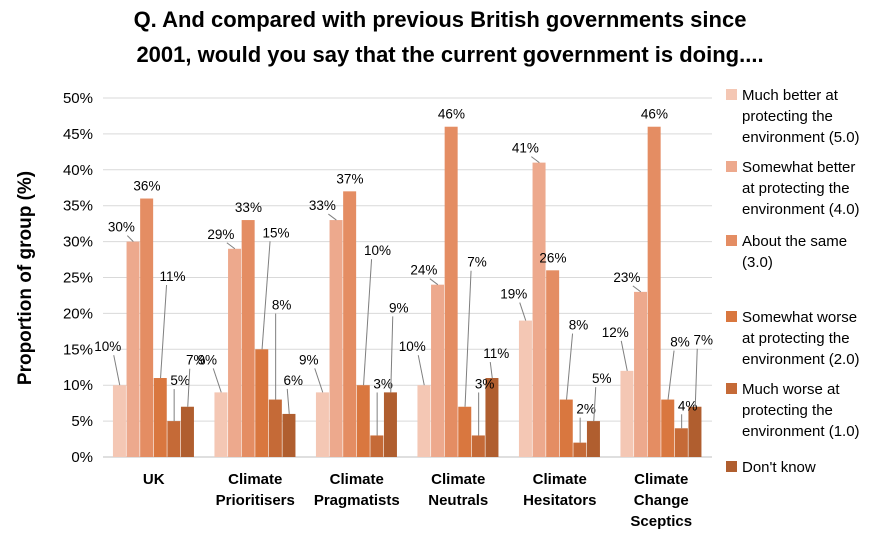  Describe the element at coordinates (801, 137) in the screenshot. I see `legend-label: environment (5.0)` at that location.